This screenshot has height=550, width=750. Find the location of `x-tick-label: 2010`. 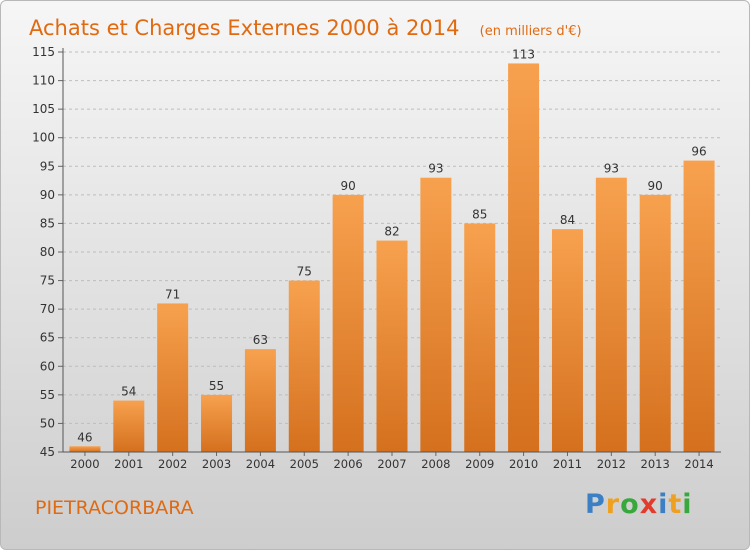

x-tick-label: 2010 is located at coordinates (523, 464).